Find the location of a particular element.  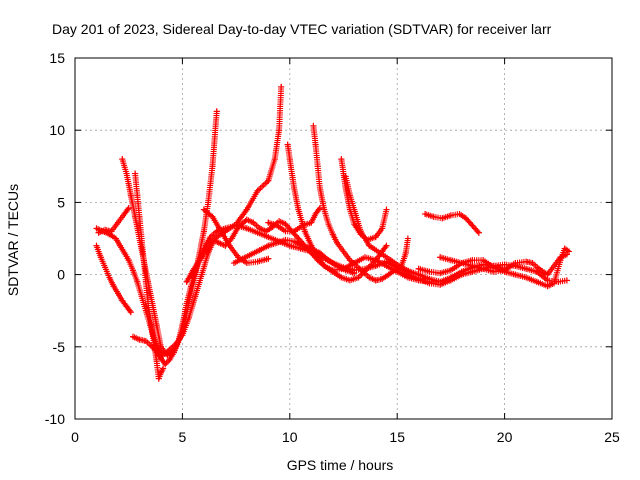

y-tick-label: 0 is located at coordinates (61, 275).